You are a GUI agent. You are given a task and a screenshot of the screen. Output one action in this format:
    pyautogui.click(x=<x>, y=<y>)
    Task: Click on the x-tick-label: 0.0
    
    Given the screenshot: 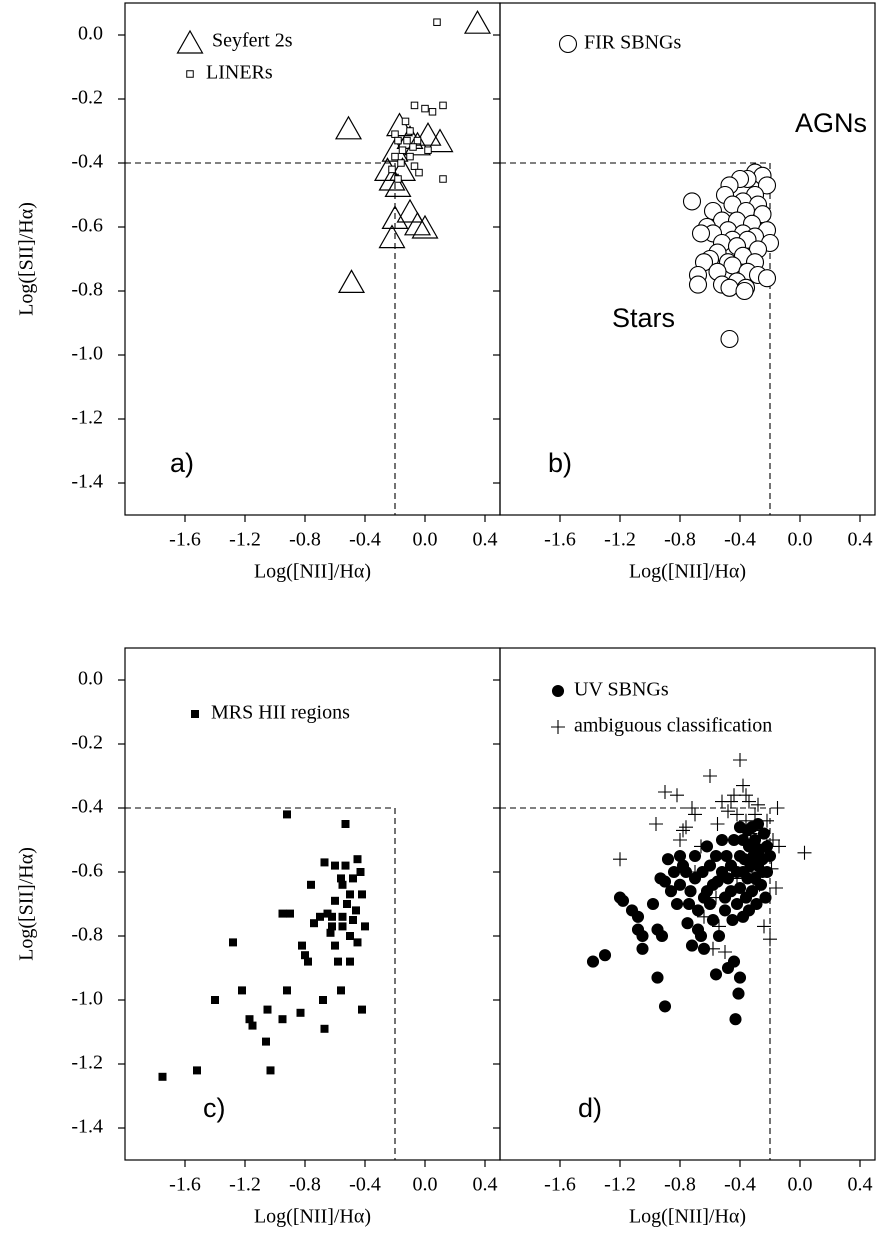 What is the action you would take?
    pyautogui.click(x=800, y=1185)
    